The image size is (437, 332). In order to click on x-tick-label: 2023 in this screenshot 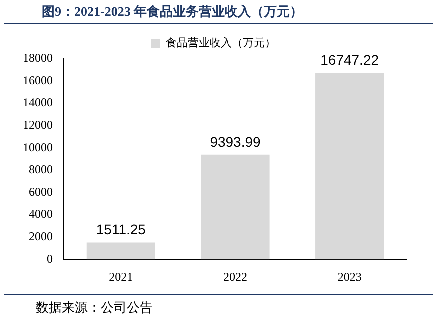, I will do `click(350, 277)`.